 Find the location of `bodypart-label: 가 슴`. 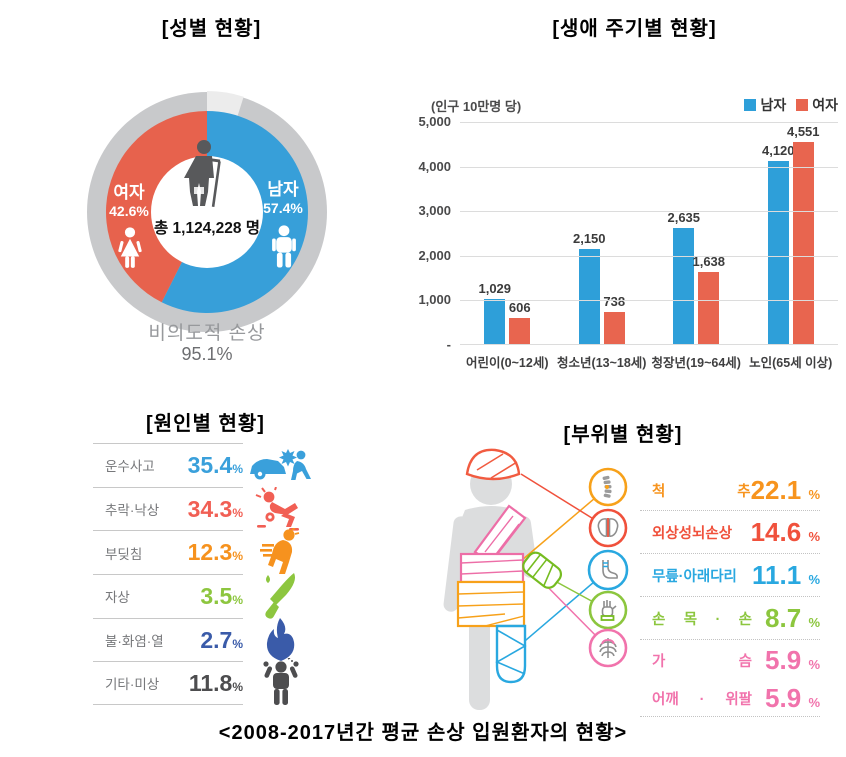

bodypart-label: 가 슴 is located at coordinates (702, 661).